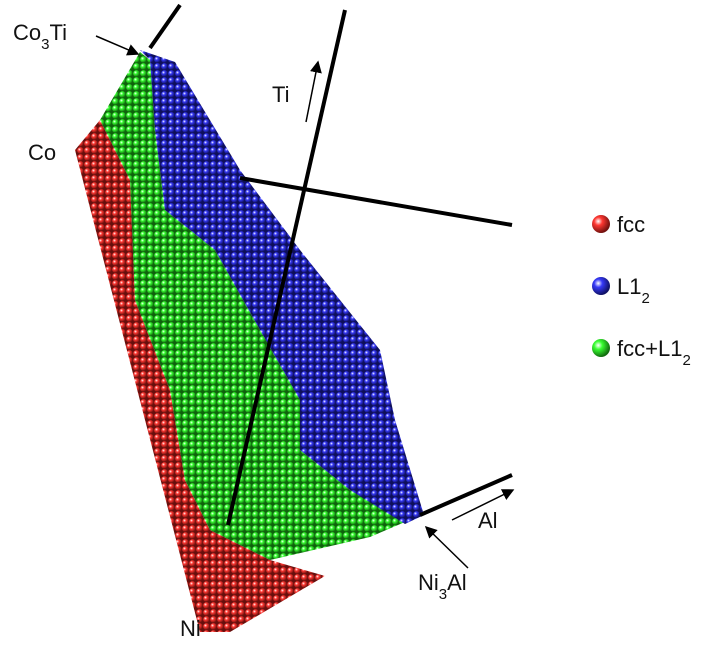 The height and width of the screenshot is (645, 724). I want to click on legend-label: L12, so click(633, 290).